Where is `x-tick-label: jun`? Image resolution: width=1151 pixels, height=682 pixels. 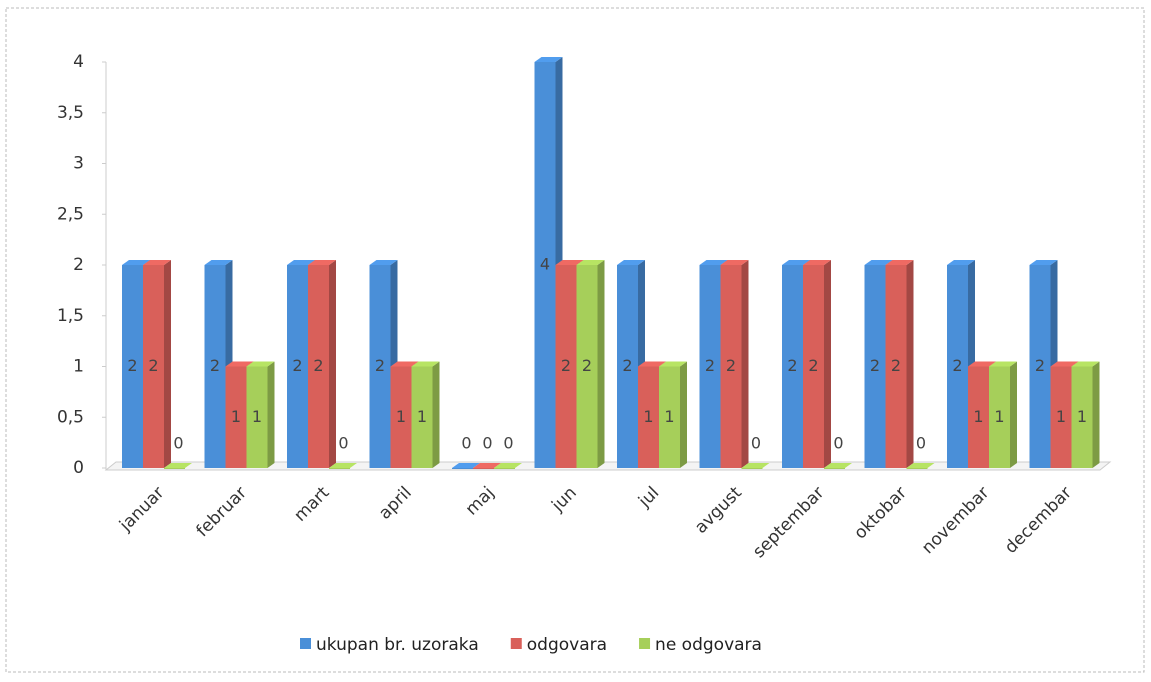 x-tick-label: jun is located at coordinates (563, 499).